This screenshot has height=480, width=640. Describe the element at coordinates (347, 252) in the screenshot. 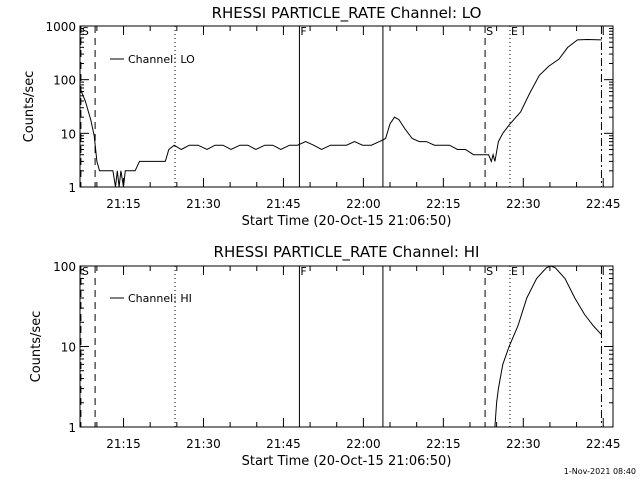

I see `chart-title: RHESSI PARTICLE_RATE Channel: HI` at that location.